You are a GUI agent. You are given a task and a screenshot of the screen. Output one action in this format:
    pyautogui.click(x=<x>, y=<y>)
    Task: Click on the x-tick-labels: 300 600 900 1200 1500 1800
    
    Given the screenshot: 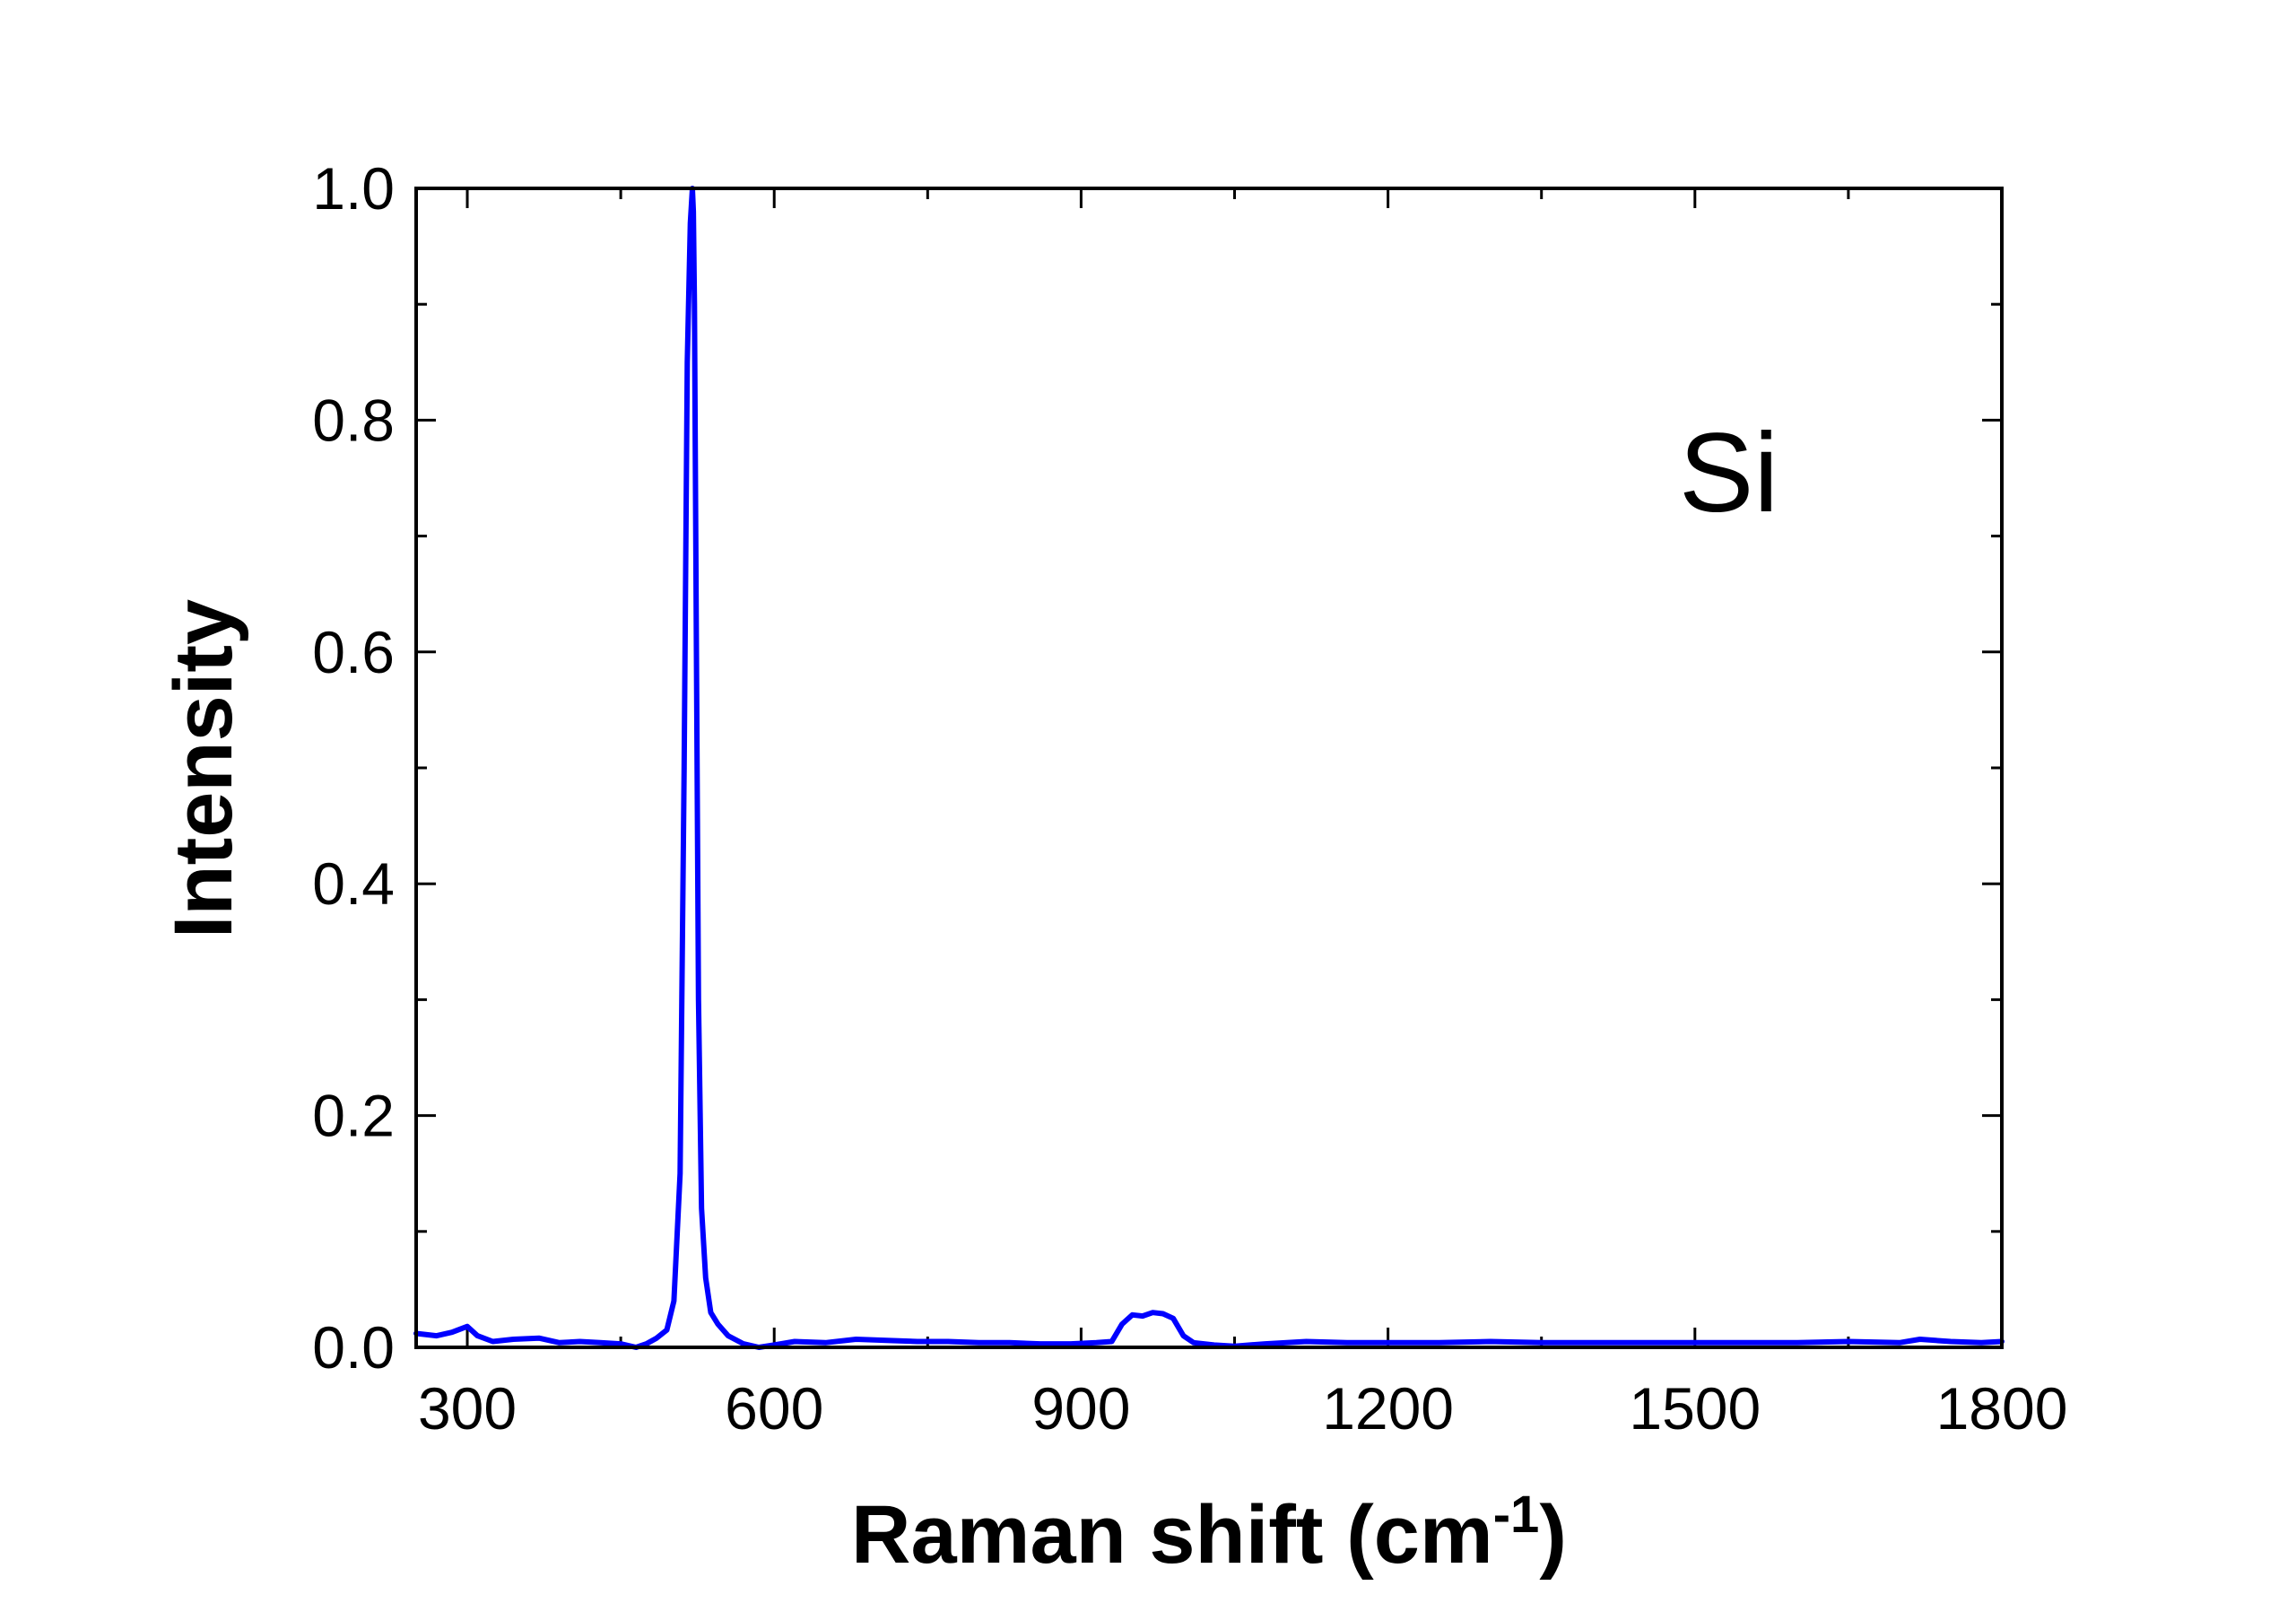 What is the action you would take?
    pyautogui.click(x=1242, y=1409)
    